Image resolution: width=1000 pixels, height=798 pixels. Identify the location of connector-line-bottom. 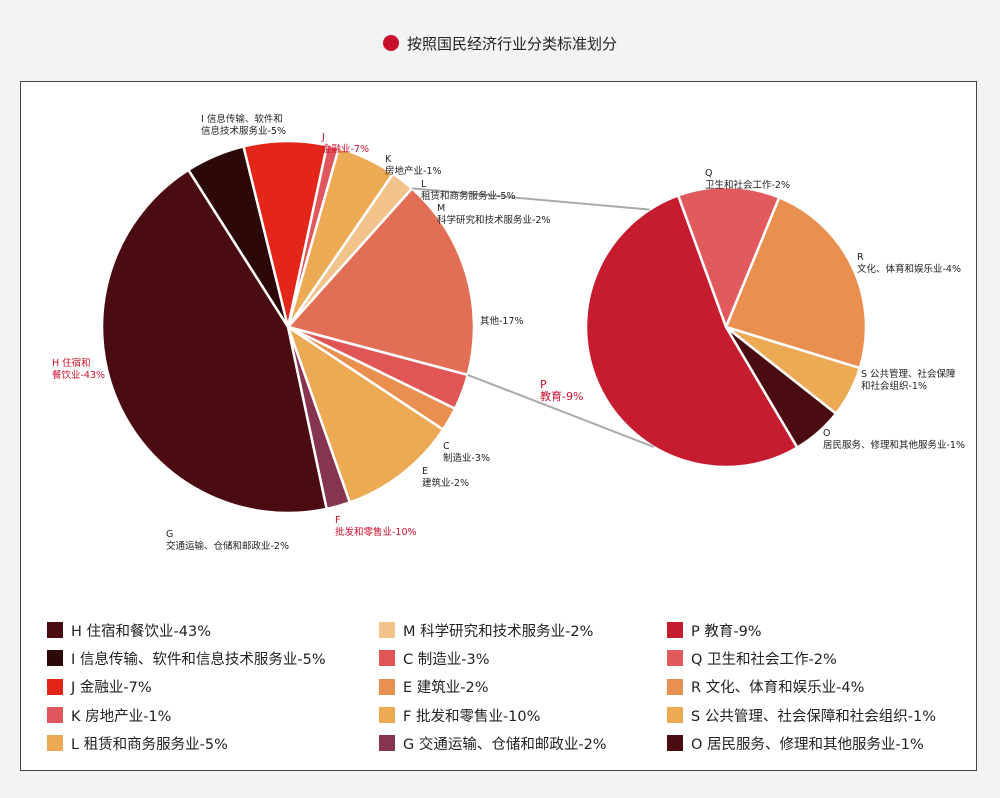
(561, 410).